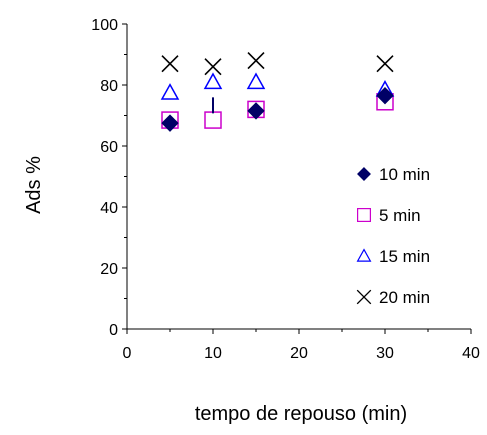  Describe the element at coordinates (109, 269) in the screenshot. I see `y-tick-label: 20` at that location.